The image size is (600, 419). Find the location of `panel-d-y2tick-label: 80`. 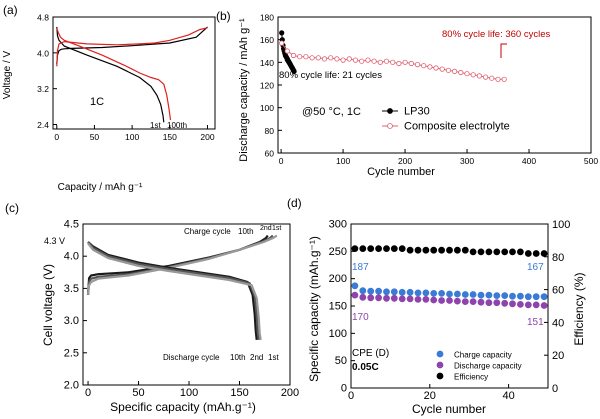

panel-d-y2tick-label: 80 is located at coordinates (558, 258).